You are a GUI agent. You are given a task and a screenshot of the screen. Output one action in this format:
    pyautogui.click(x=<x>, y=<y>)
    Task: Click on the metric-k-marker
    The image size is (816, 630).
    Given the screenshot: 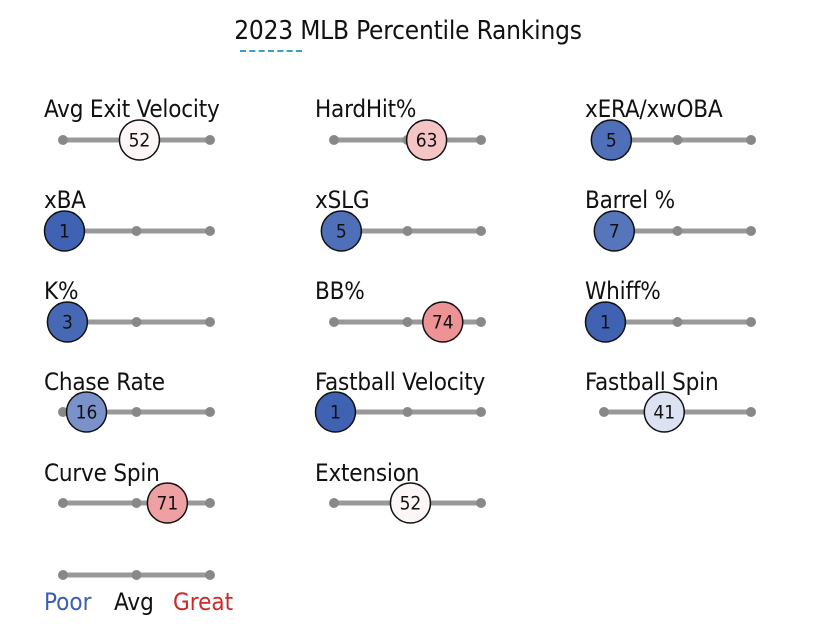 What is the action you would take?
    pyautogui.click(x=67, y=322)
    